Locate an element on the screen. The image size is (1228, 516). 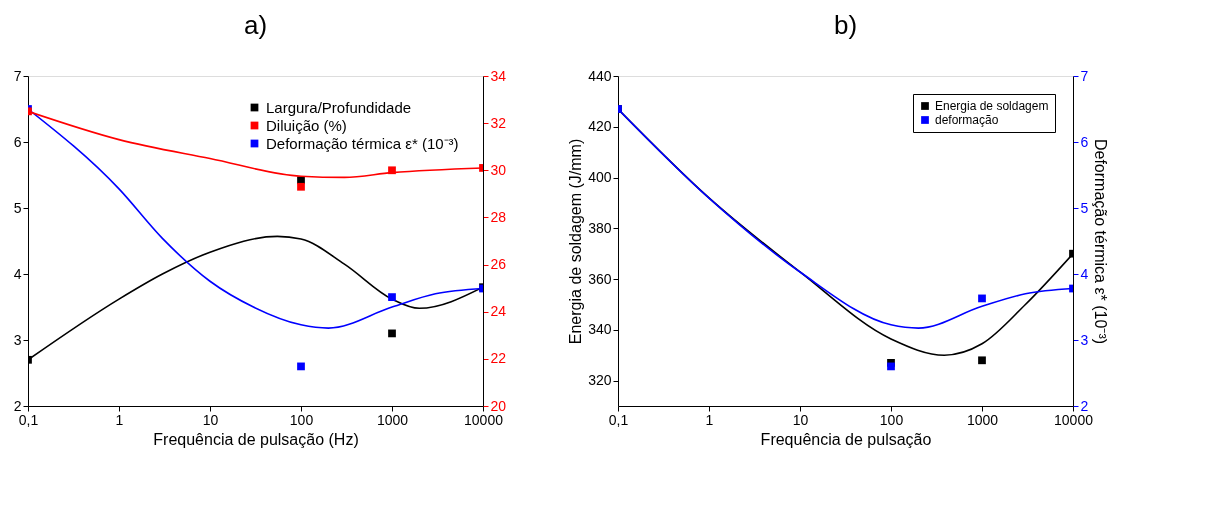
y2-tick-label: 26 is located at coordinates (498, 264).